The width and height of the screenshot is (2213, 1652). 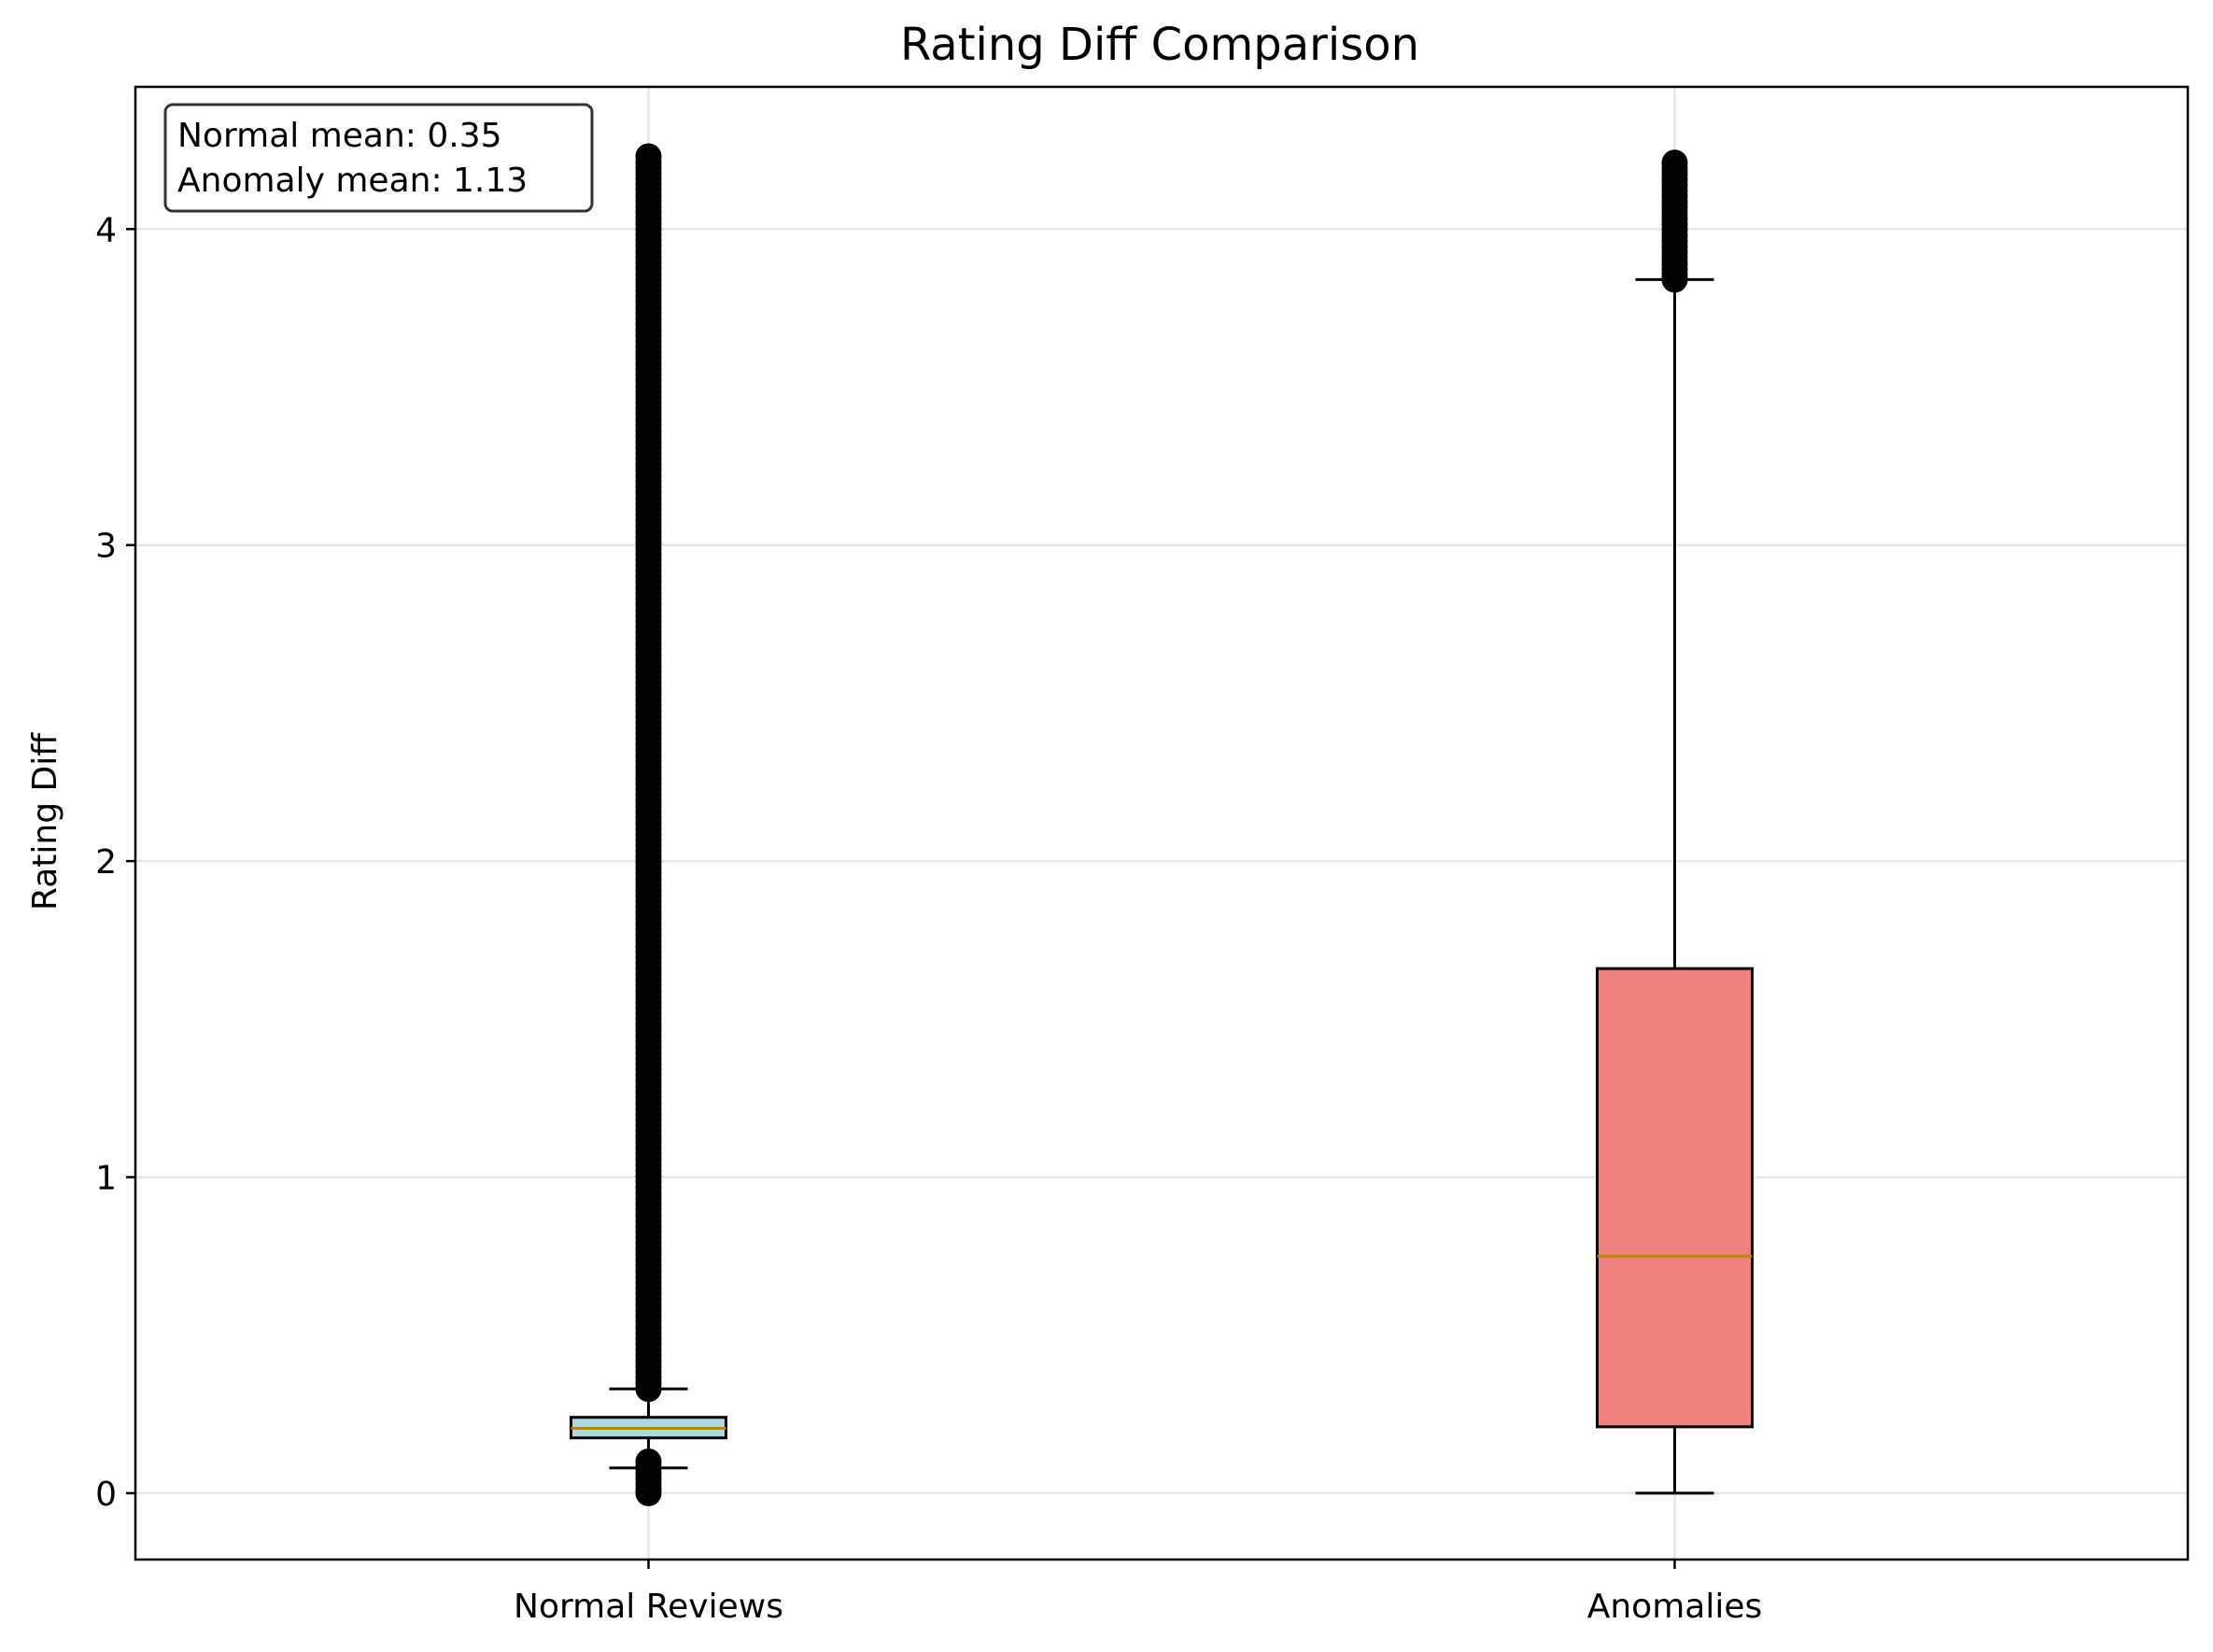 What do you see at coordinates (1675, 1198) in the screenshot?
I see `anomalies-box` at bounding box center [1675, 1198].